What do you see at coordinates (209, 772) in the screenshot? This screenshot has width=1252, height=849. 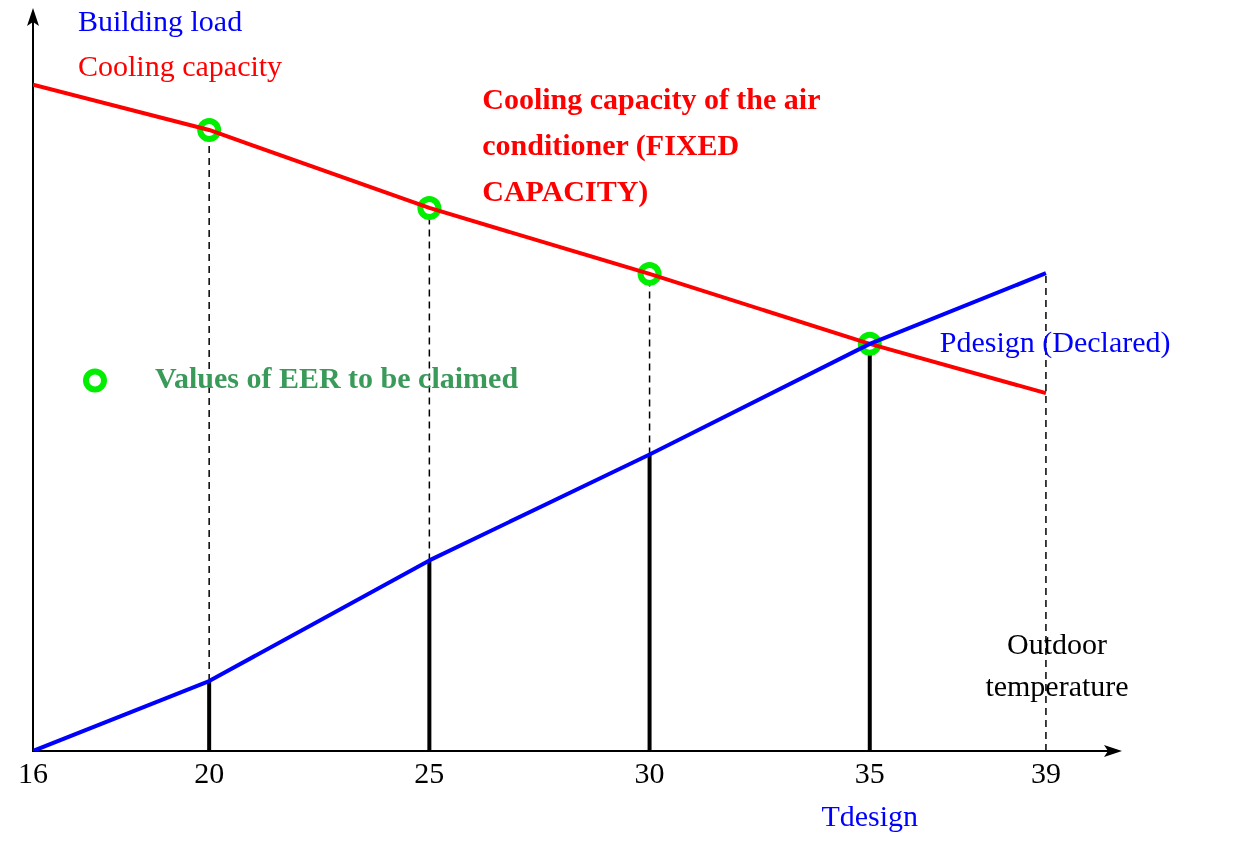 I see `x-tick-label: 20` at bounding box center [209, 772].